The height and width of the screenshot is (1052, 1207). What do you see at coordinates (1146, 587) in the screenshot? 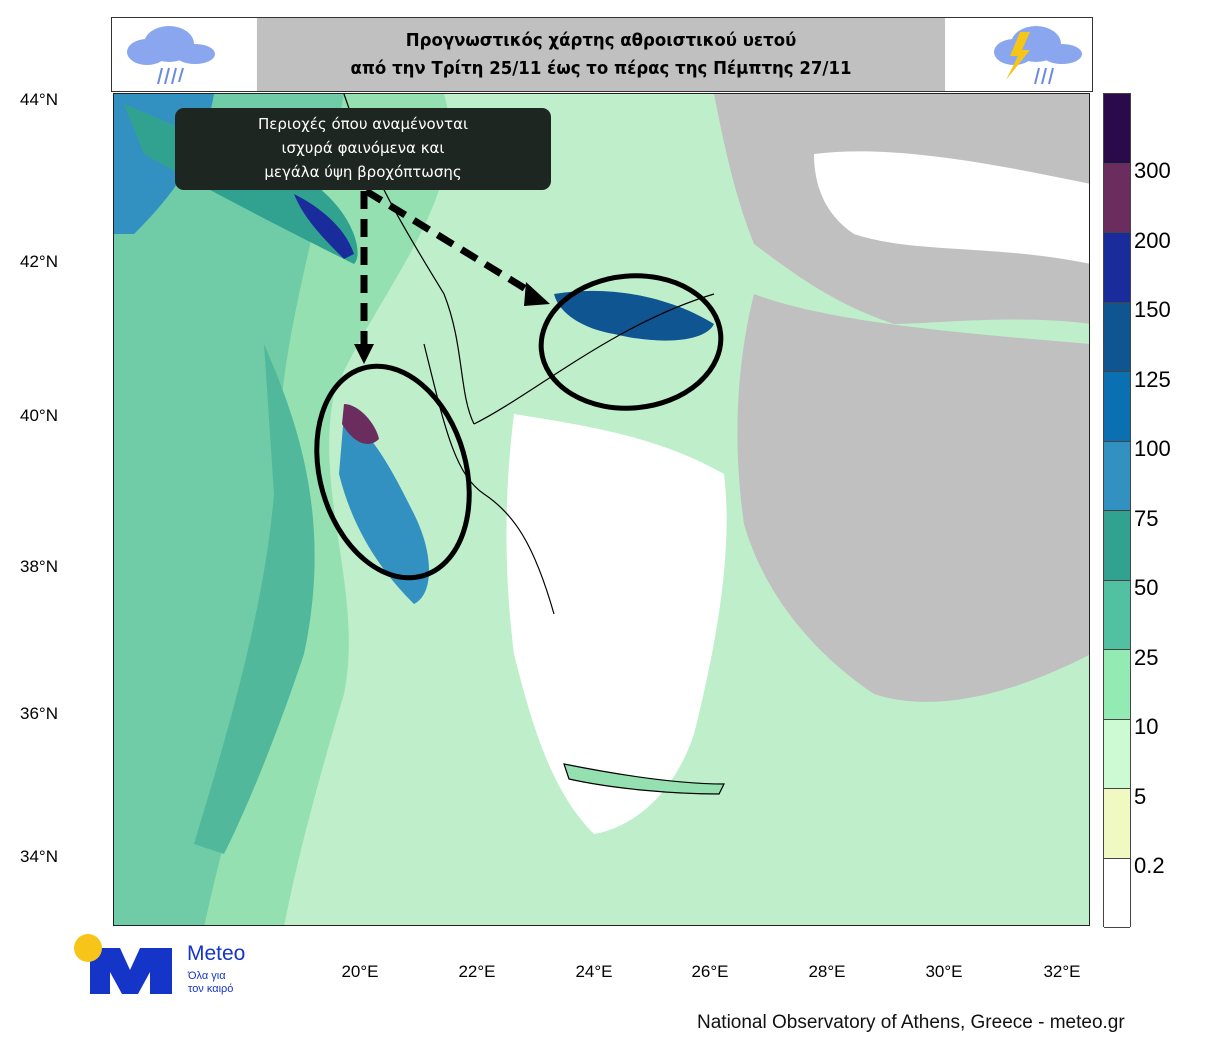
I see `colorbar-label: 50` at bounding box center [1146, 587].